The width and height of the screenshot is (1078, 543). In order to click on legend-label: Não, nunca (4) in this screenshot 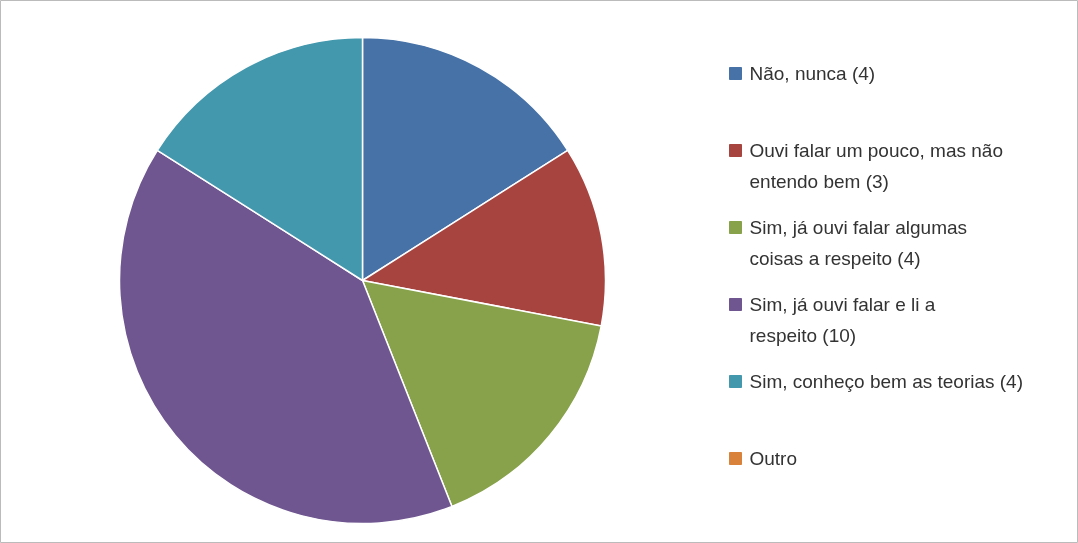, I will do `click(812, 73)`.